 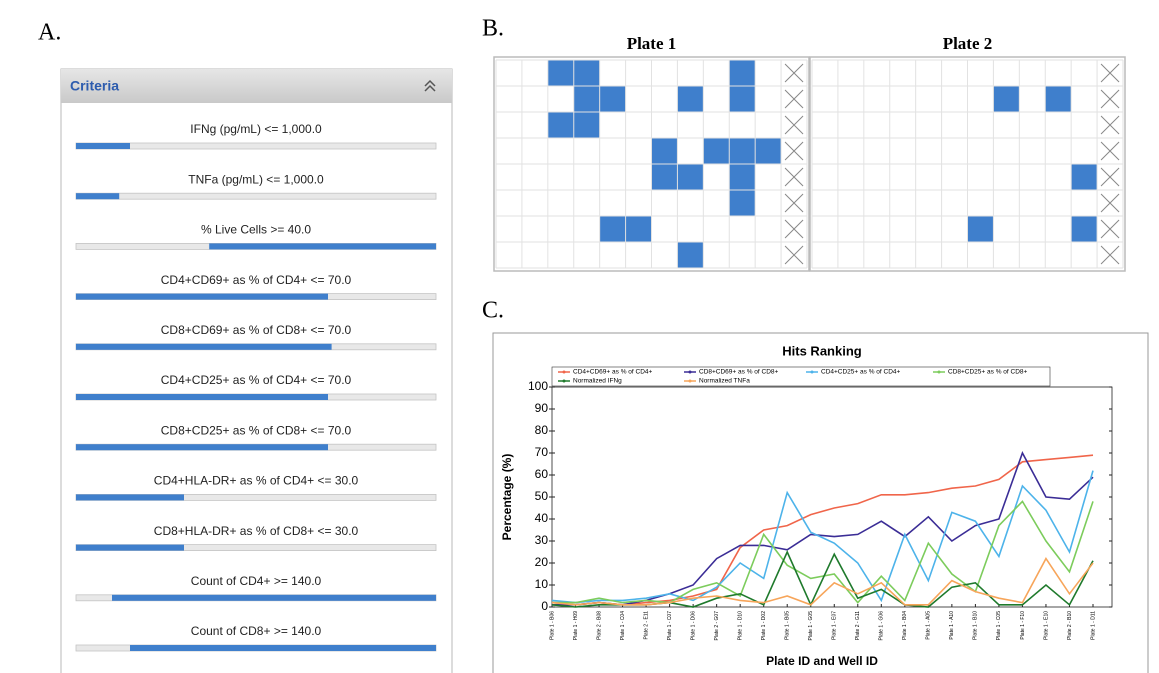 What do you see at coordinates (652, 43) in the screenshot?
I see `plate-title: Plate 1` at bounding box center [652, 43].